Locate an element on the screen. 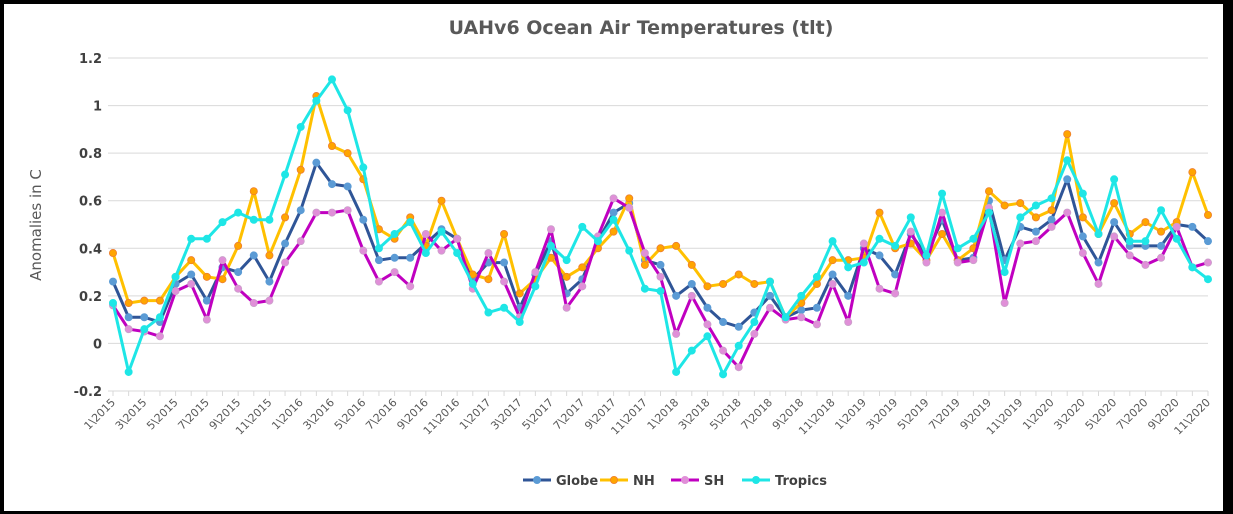 The width and height of the screenshot is (1233, 514). legend-item-globe: Globe is located at coordinates (560, 481).